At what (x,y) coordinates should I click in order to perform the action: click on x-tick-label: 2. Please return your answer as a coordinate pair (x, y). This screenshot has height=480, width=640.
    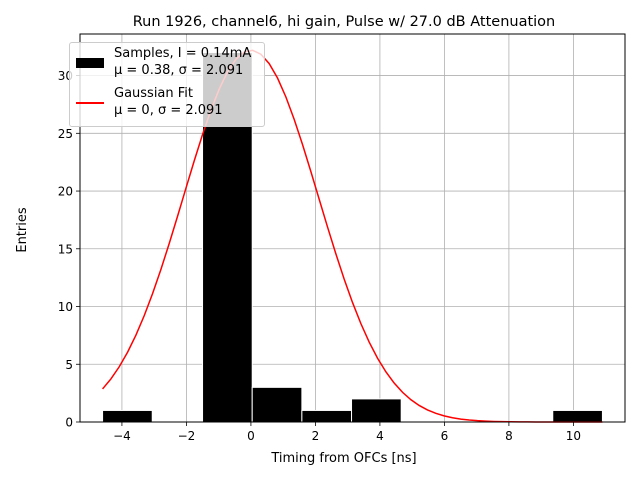
    Looking at the image, I should click on (316, 436).